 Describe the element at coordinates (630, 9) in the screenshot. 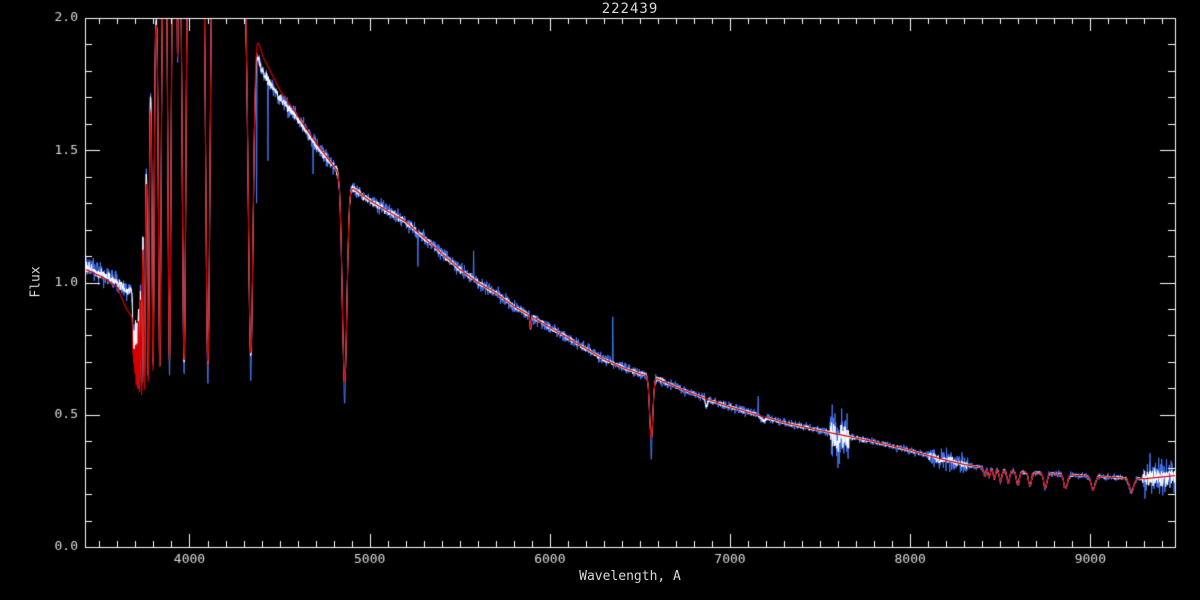

I see `plot-title: 222439` at that location.